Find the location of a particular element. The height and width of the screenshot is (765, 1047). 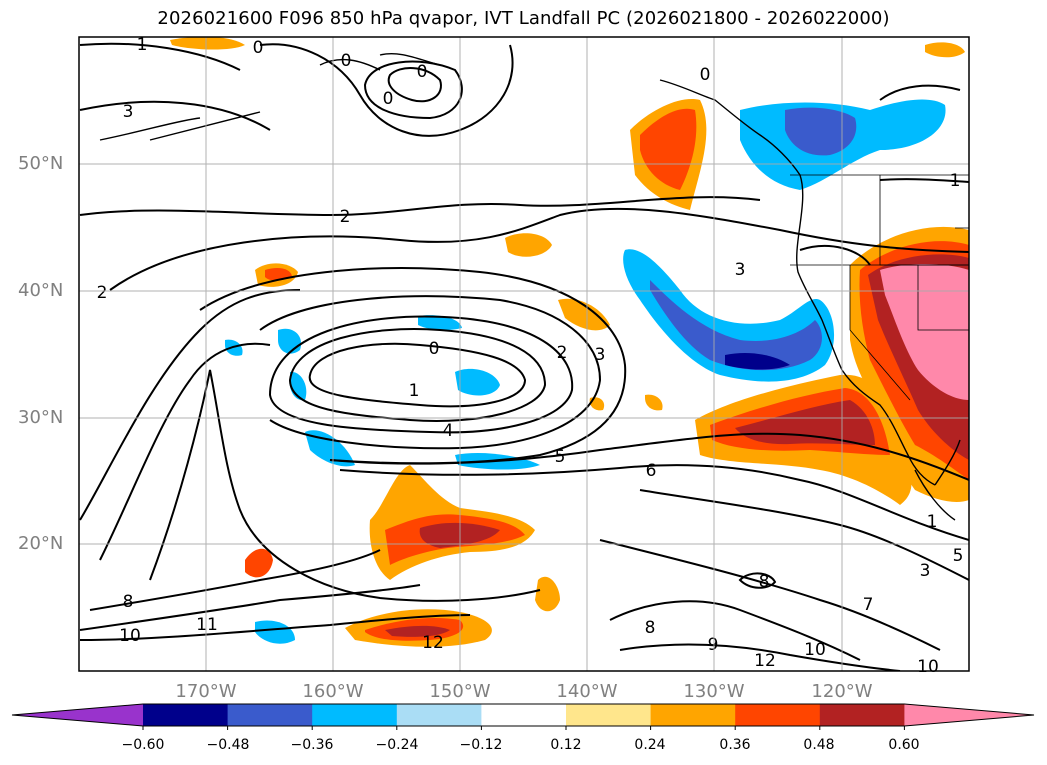

contour-label: 7 is located at coordinates (868, 605).